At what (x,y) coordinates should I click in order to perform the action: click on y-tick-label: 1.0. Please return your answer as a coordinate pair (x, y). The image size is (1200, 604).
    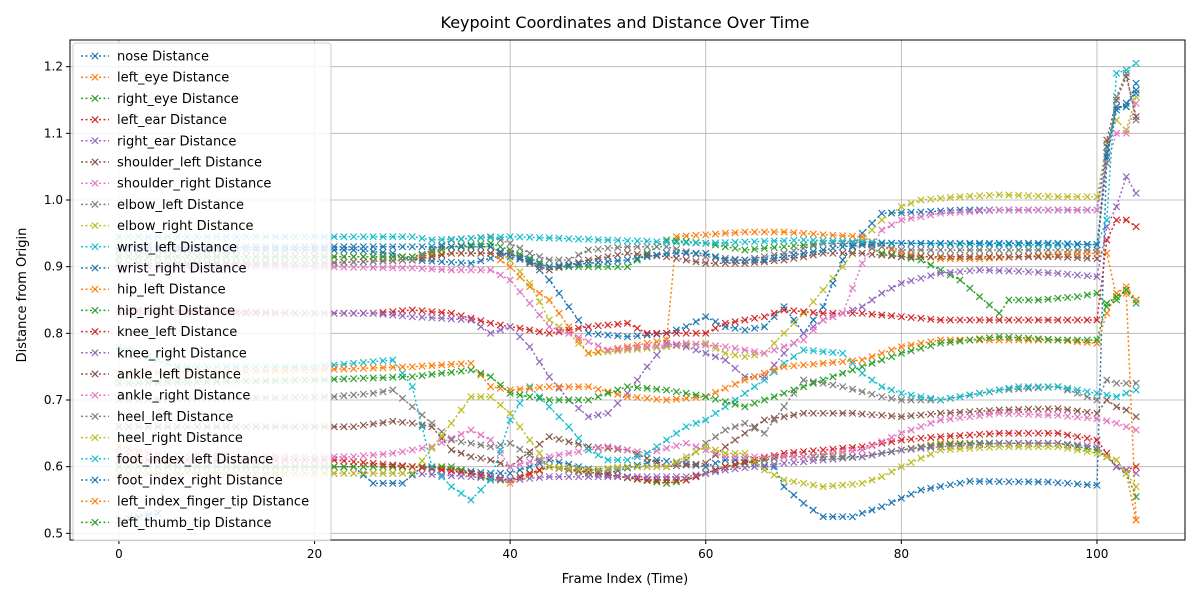
    Looking at the image, I should click on (53, 200).